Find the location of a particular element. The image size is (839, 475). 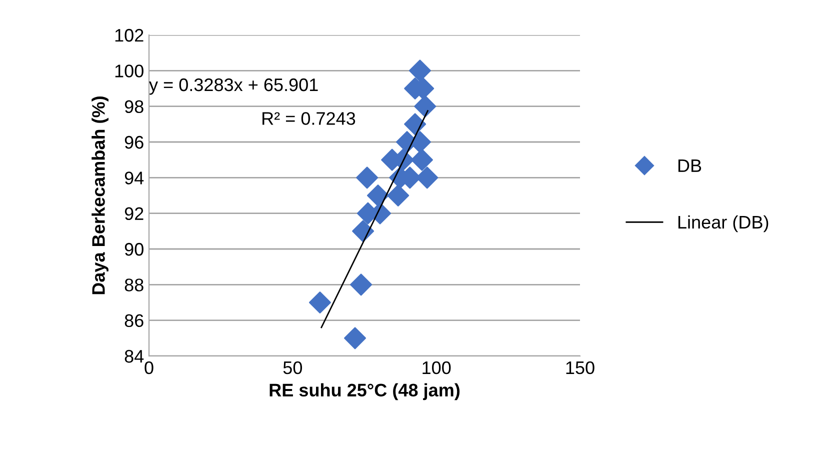

x-tick-label: 50 is located at coordinates (292, 367).